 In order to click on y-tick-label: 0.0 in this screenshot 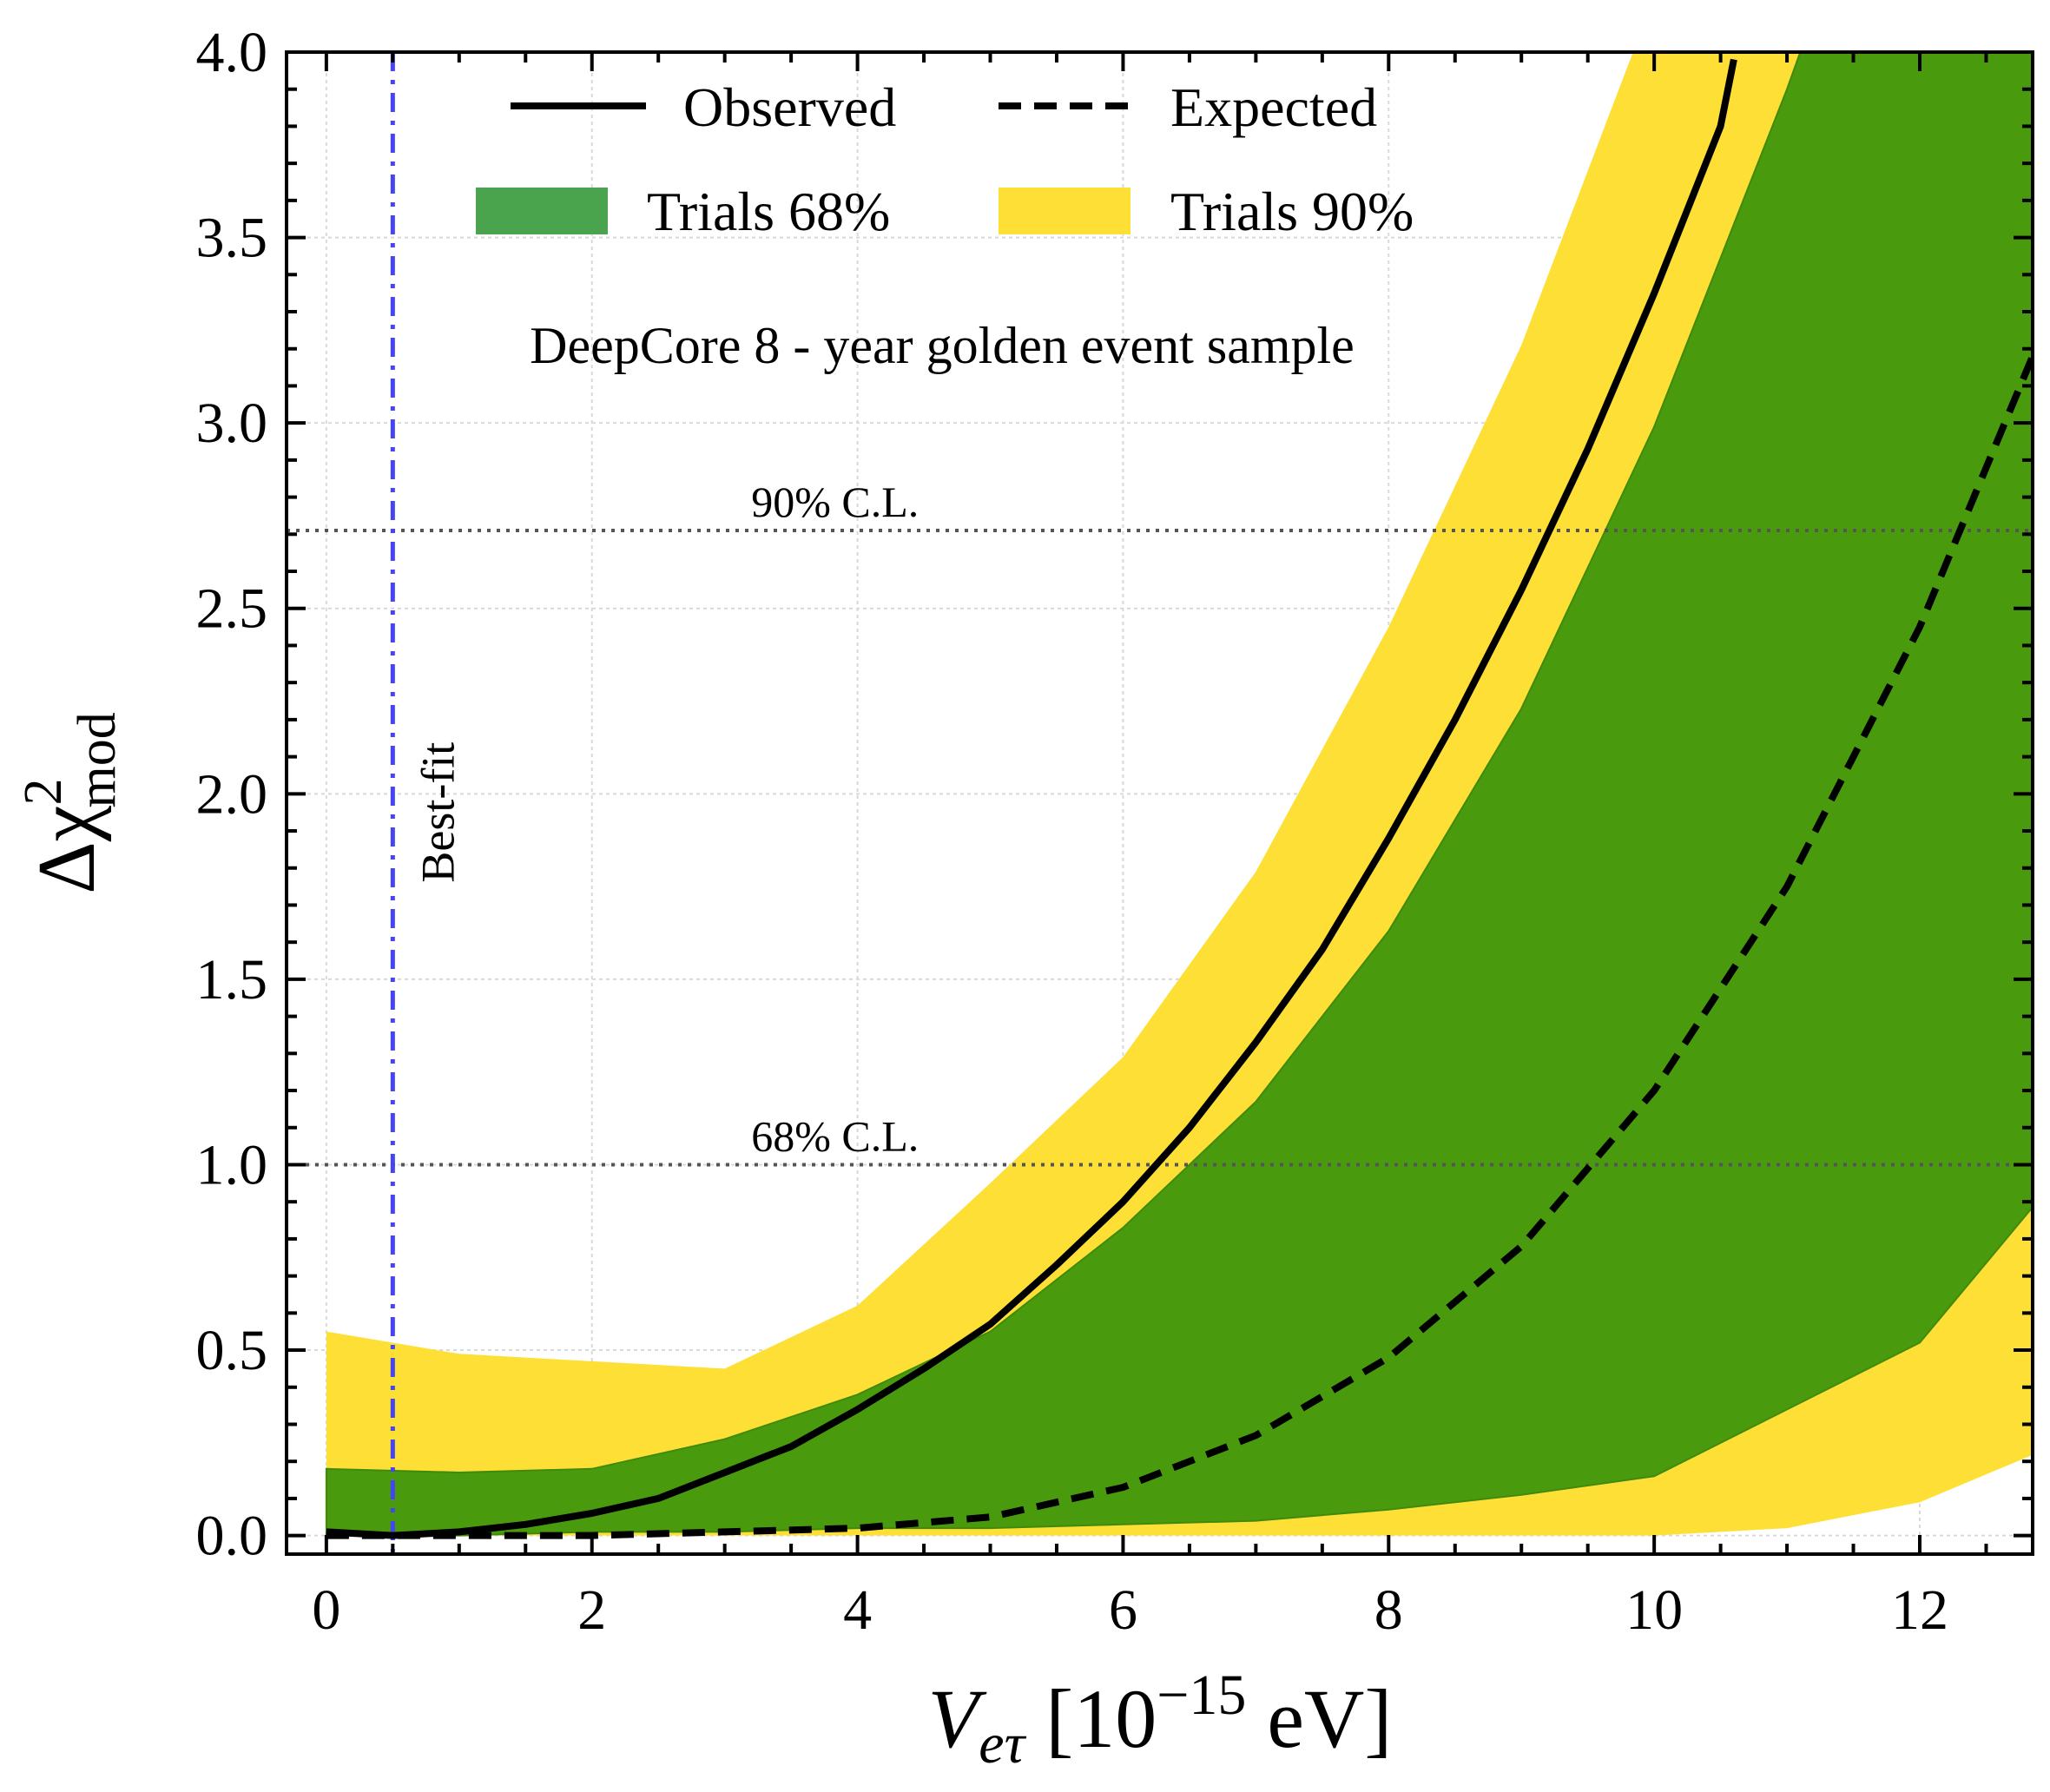, I will do `click(232, 1536)`.